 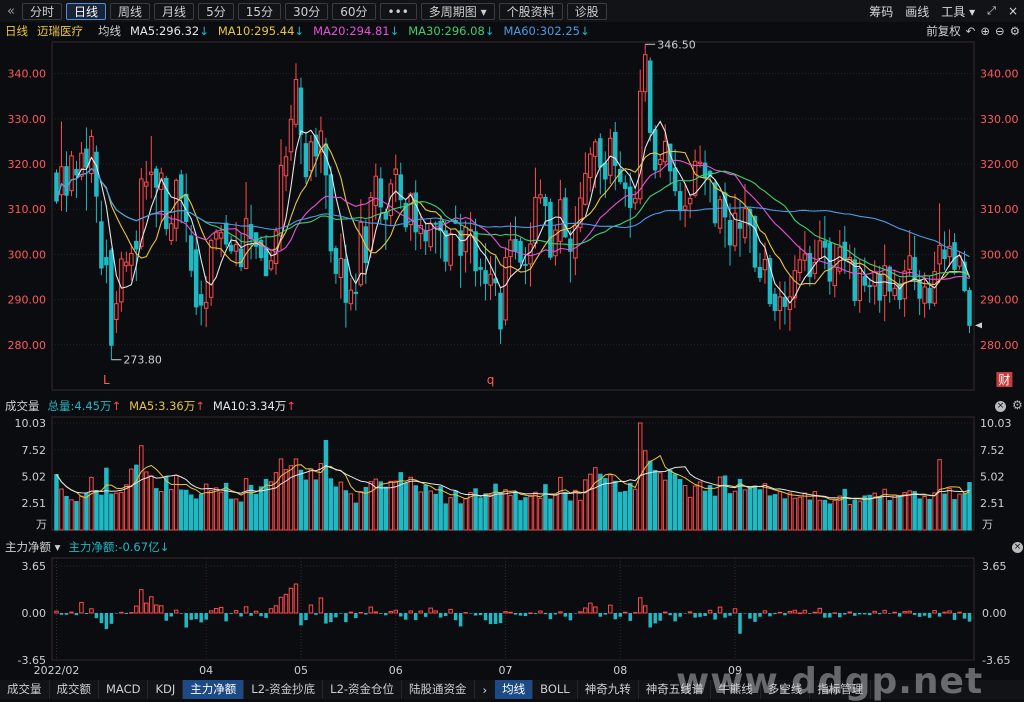 I want to click on settings-icon: ⚙, so click(x=1014, y=31).